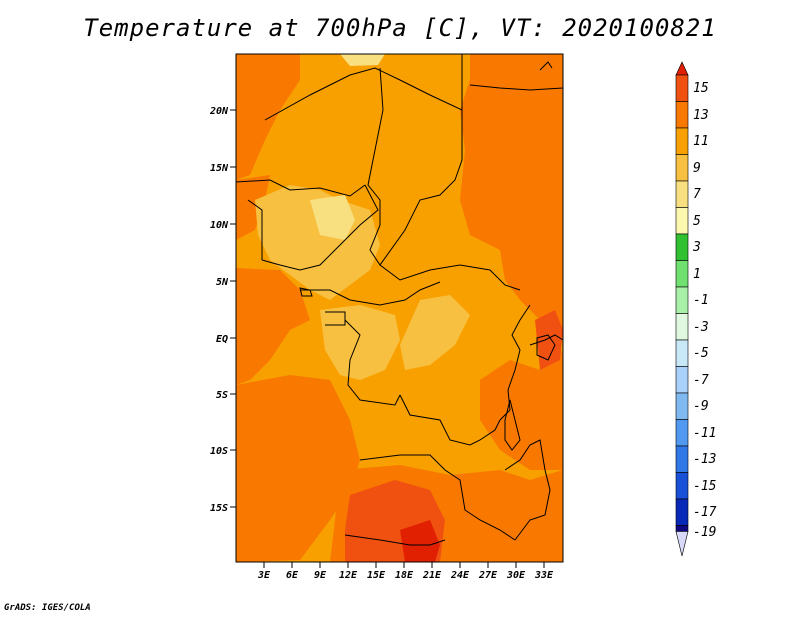 The image size is (800, 618). What do you see at coordinates (516, 575) in the screenshot?
I see `lon-label: 30E` at bounding box center [516, 575].